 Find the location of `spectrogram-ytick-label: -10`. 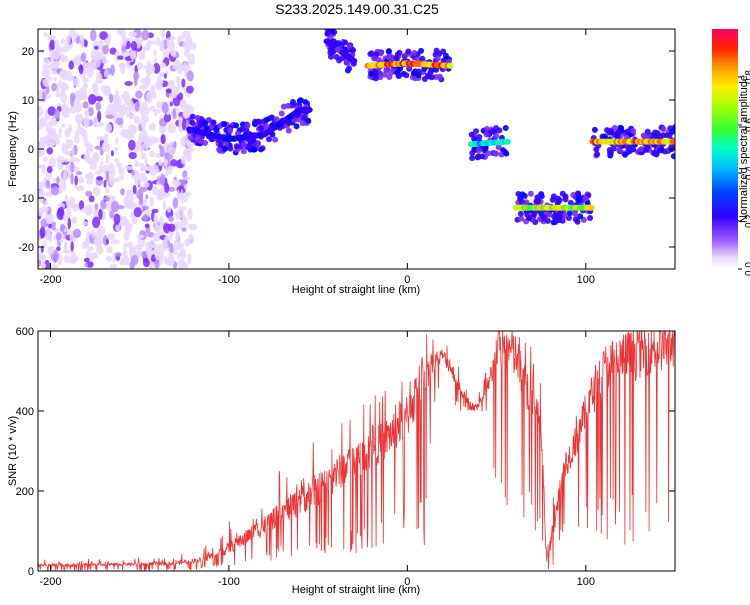

spectrogram-ytick-label: -10 is located at coordinates (26, 199).